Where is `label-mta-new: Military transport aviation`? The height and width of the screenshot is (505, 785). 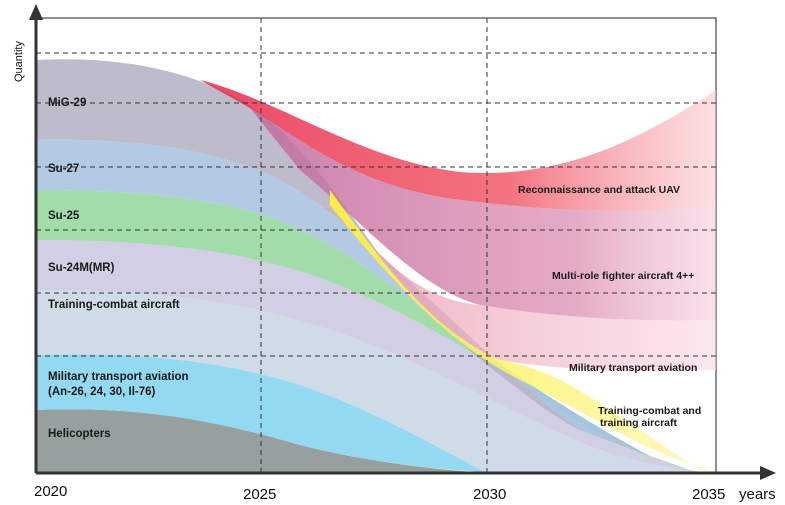 label-mta-new: Military transport aviation is located at coordinates (633, 368).